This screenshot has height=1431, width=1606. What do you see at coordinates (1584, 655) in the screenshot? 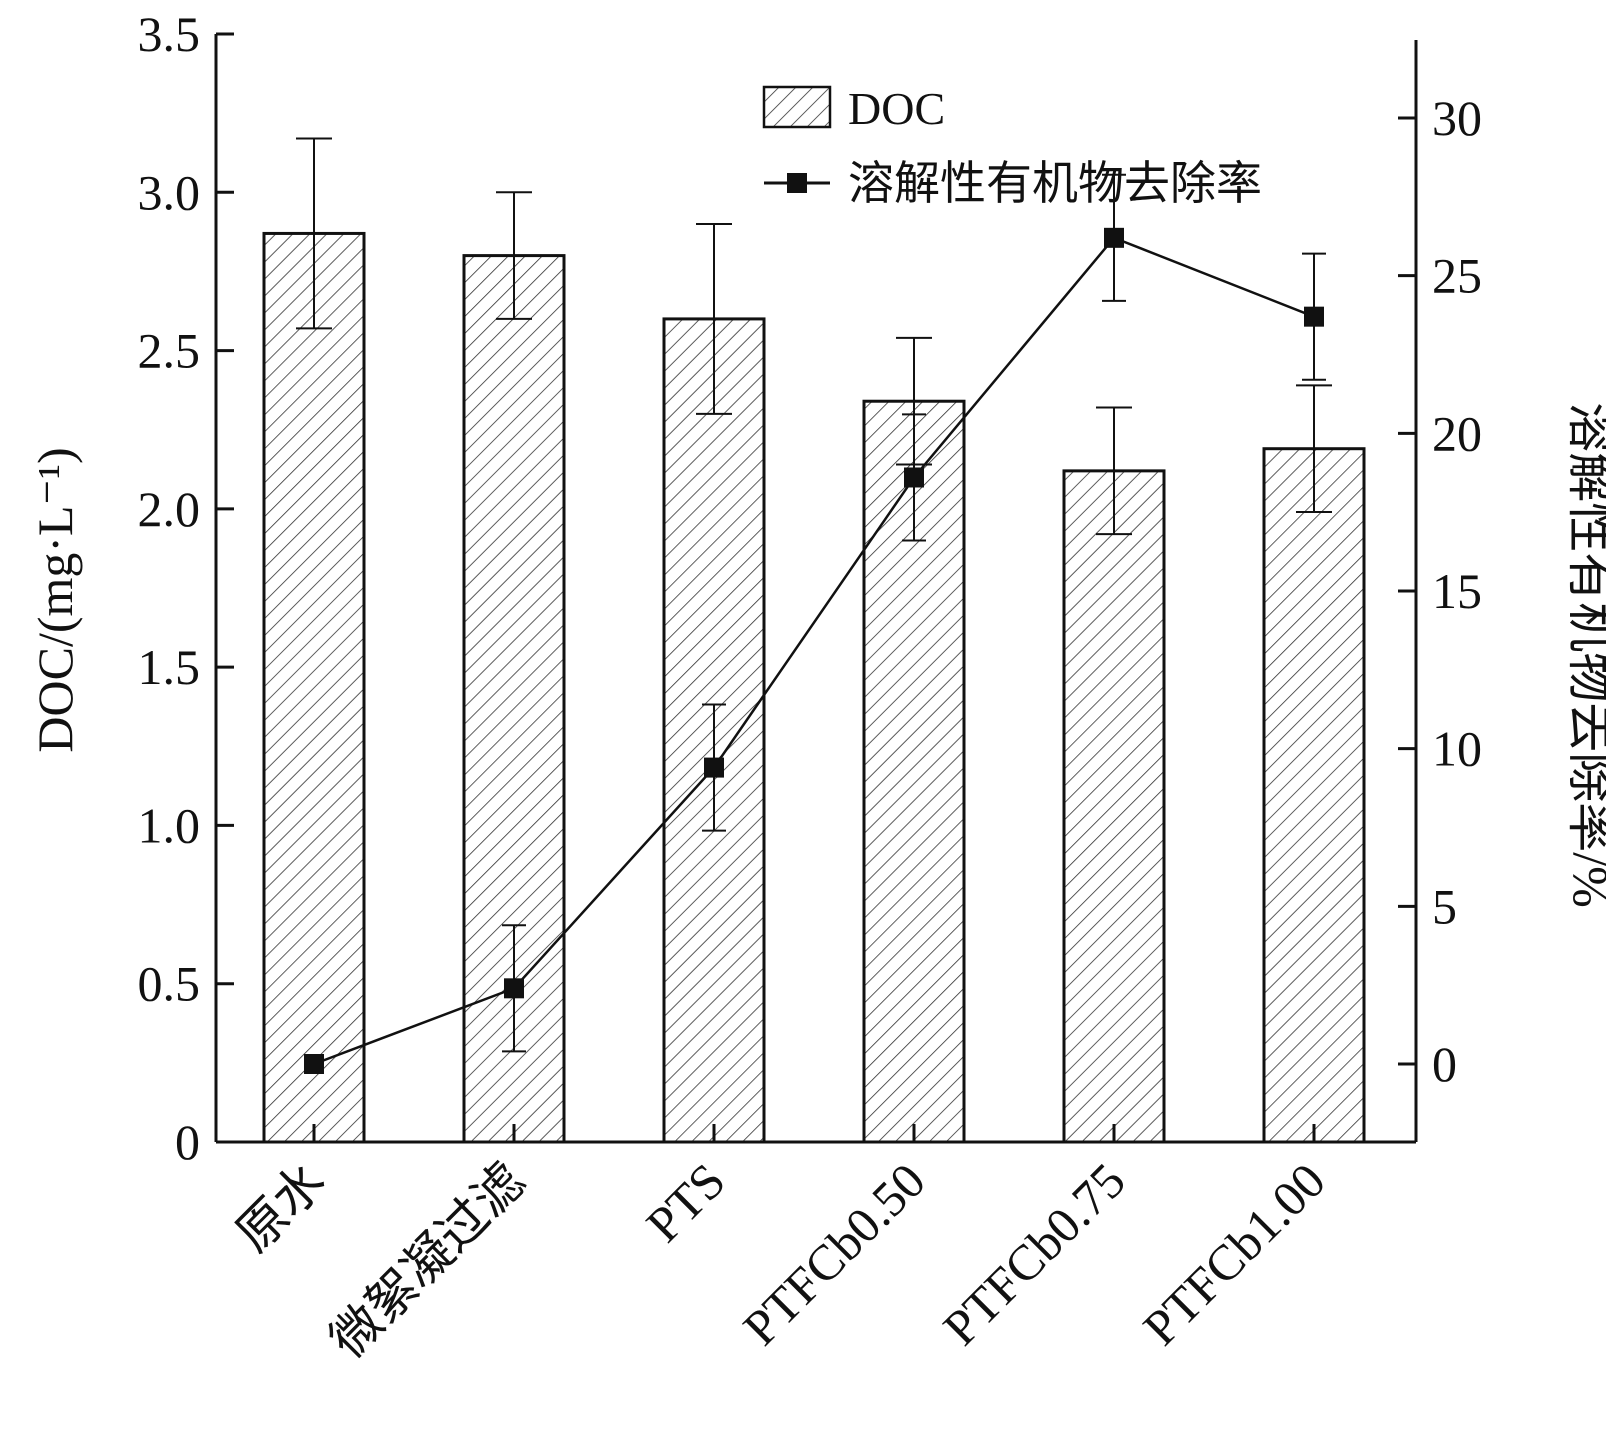
I see `right-axis-title: 溶解性有机物去除率/%` at bounding box center [1584, 655].